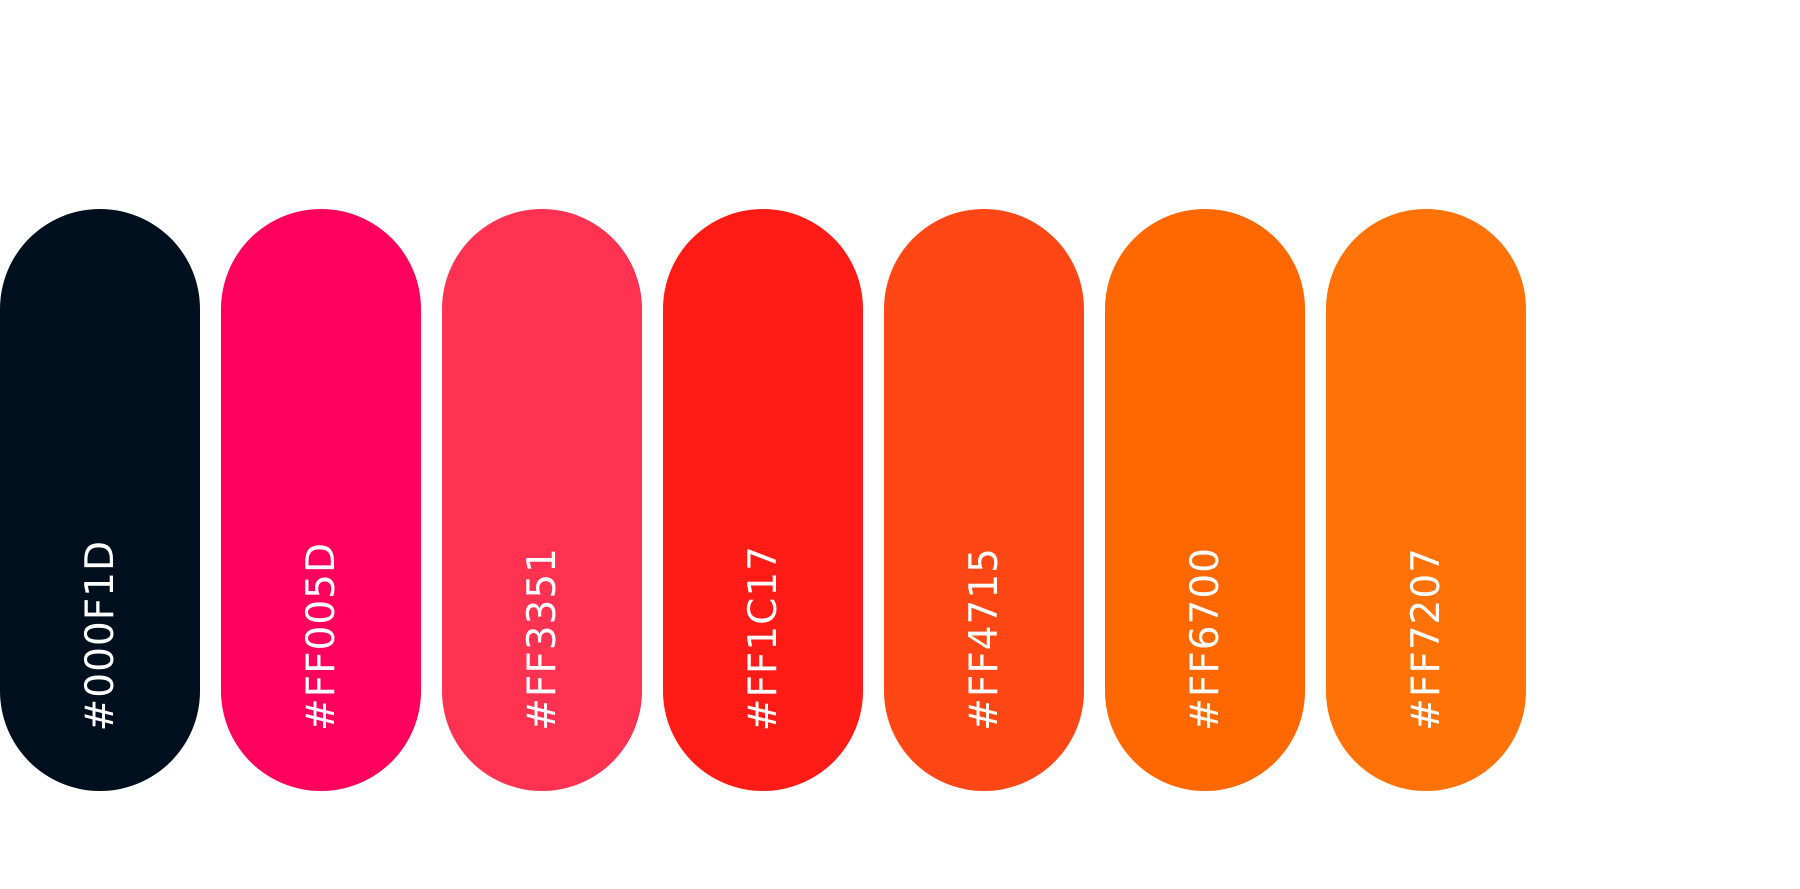 The image size is (1800, 889). I want to click on color-swatch: #000F1D, so click(100, 500).